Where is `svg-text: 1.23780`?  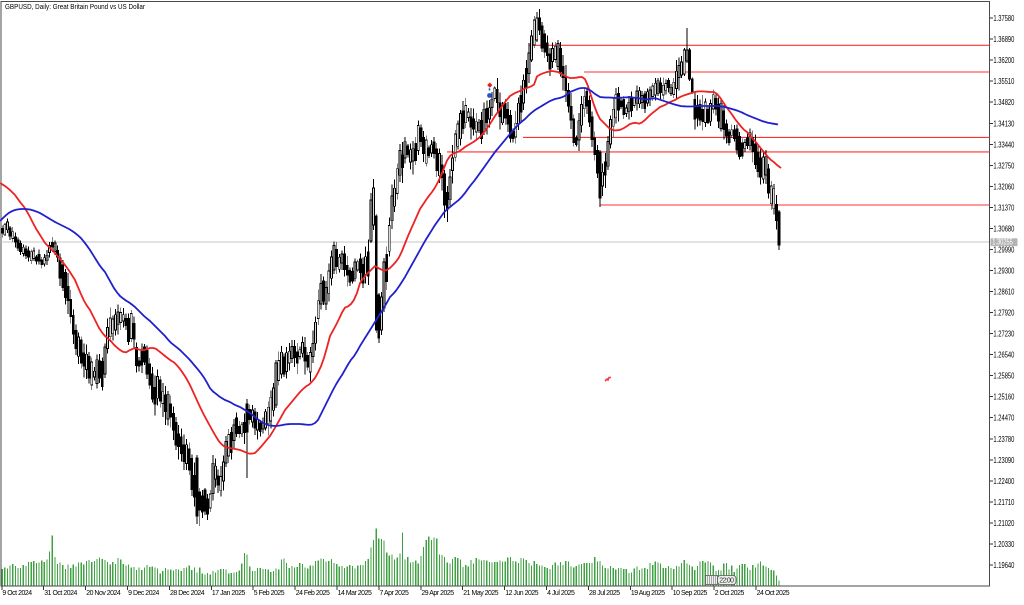 svg-text: 1.23780 is located at coordinates (1003, 439).